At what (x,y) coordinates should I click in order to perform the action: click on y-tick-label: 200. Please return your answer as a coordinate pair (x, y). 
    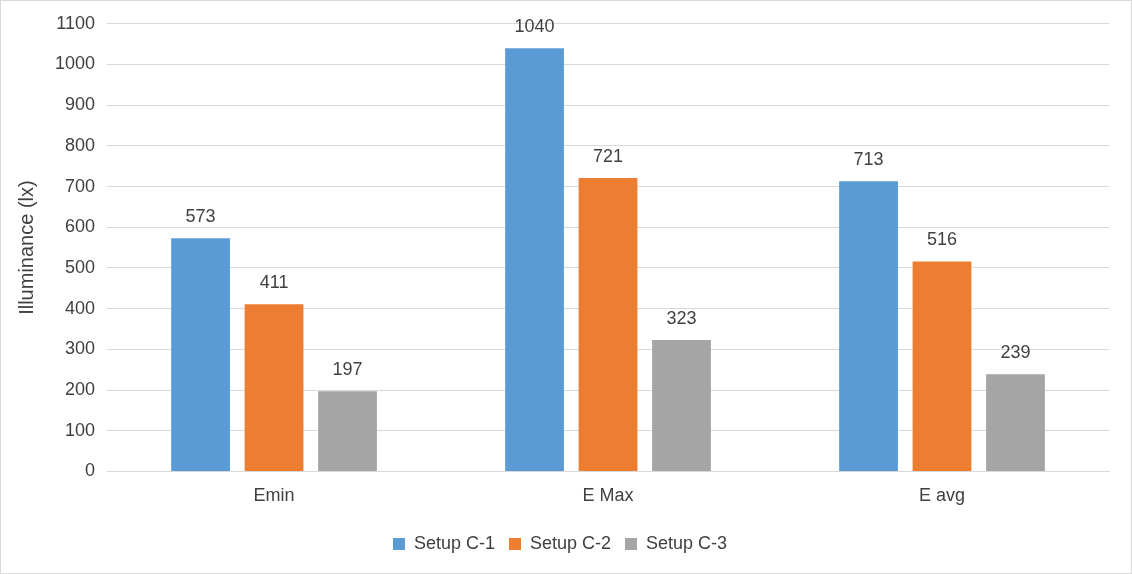
    Looking at the image, I should click on (80, 388).